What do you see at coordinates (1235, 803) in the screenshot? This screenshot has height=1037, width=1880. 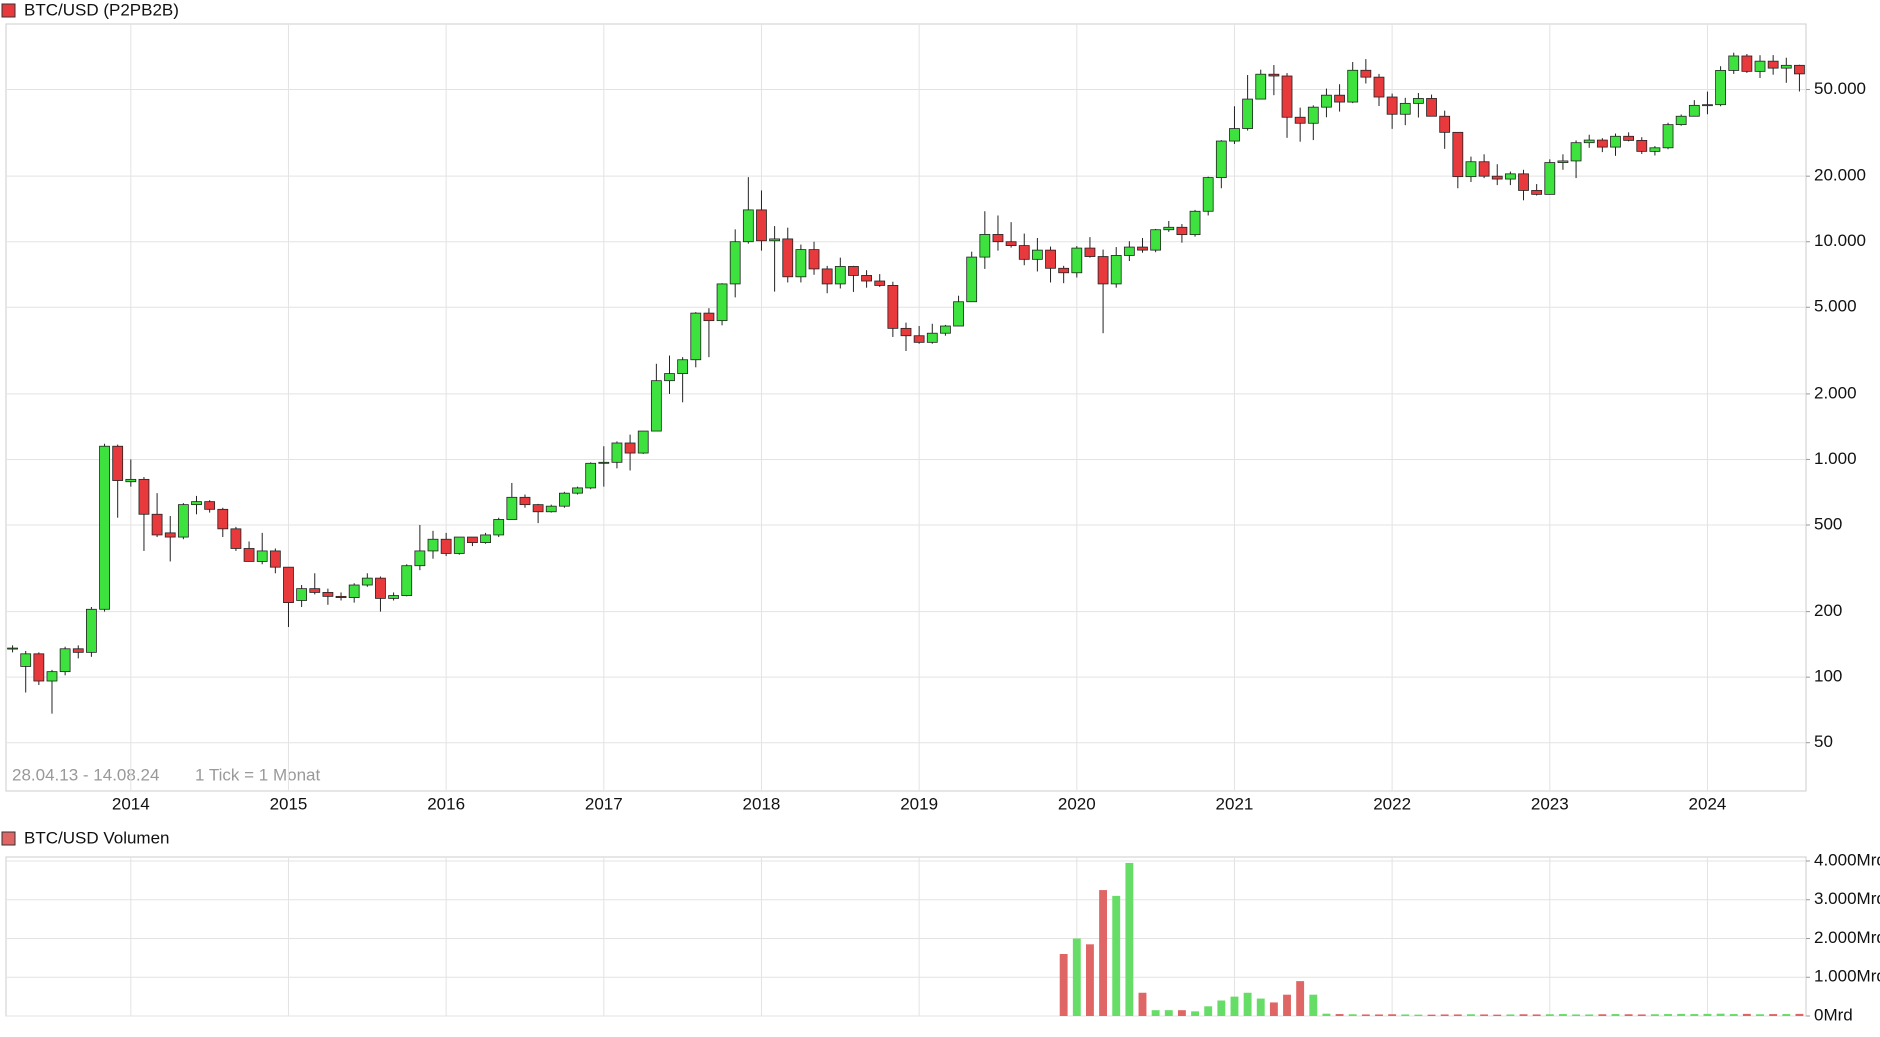 I see `x-tick-label: 2021` at bounding box center [1235, 803].